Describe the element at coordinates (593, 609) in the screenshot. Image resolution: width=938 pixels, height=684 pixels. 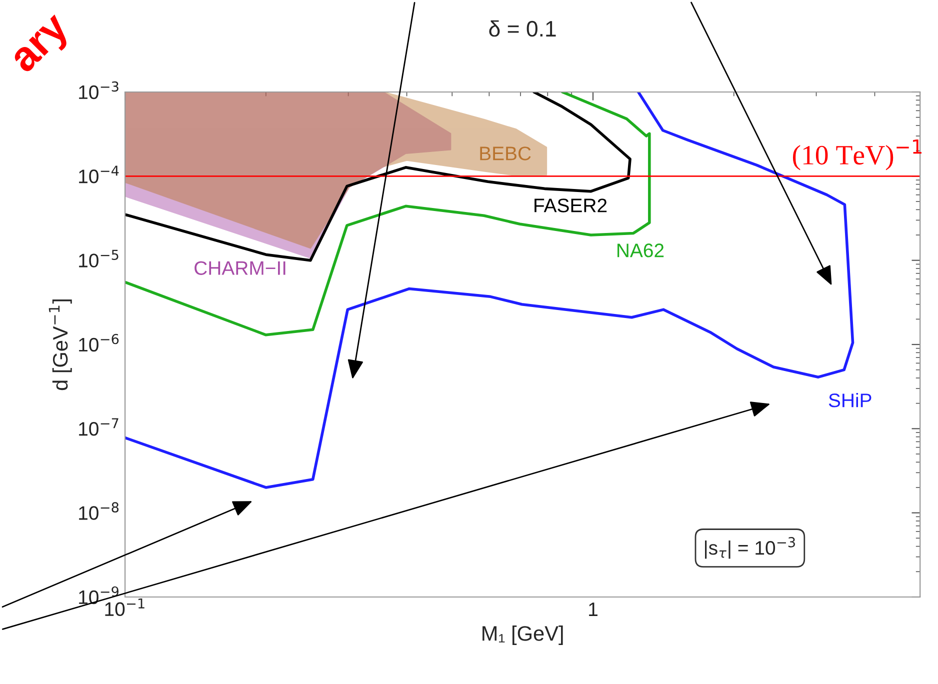
I see `x-tick-label: 1` at that location.